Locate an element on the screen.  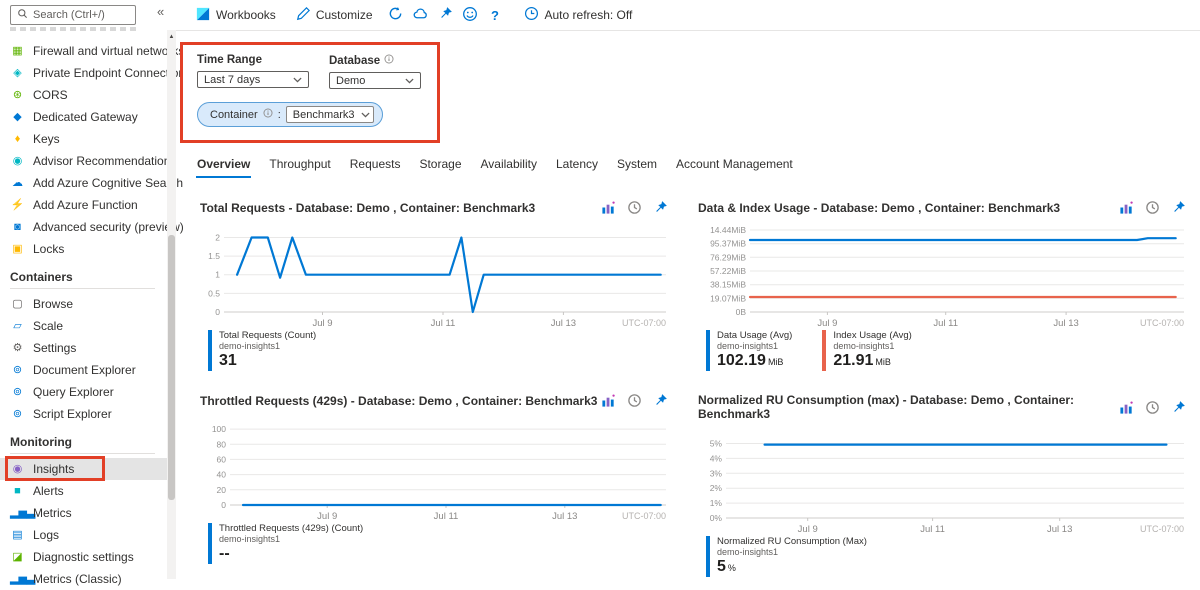
sidebar-scrollbar: ▲ is located at coordinates (171, 304).